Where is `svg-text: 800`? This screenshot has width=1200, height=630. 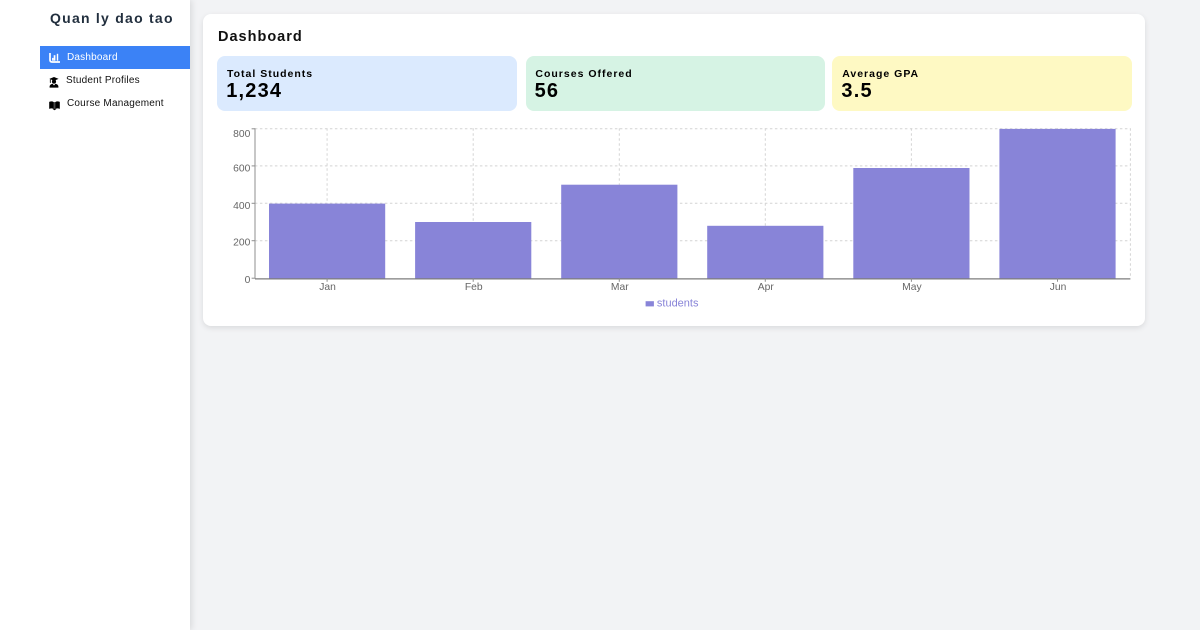 svg-text: 800 is located at coordinates (241, 134).